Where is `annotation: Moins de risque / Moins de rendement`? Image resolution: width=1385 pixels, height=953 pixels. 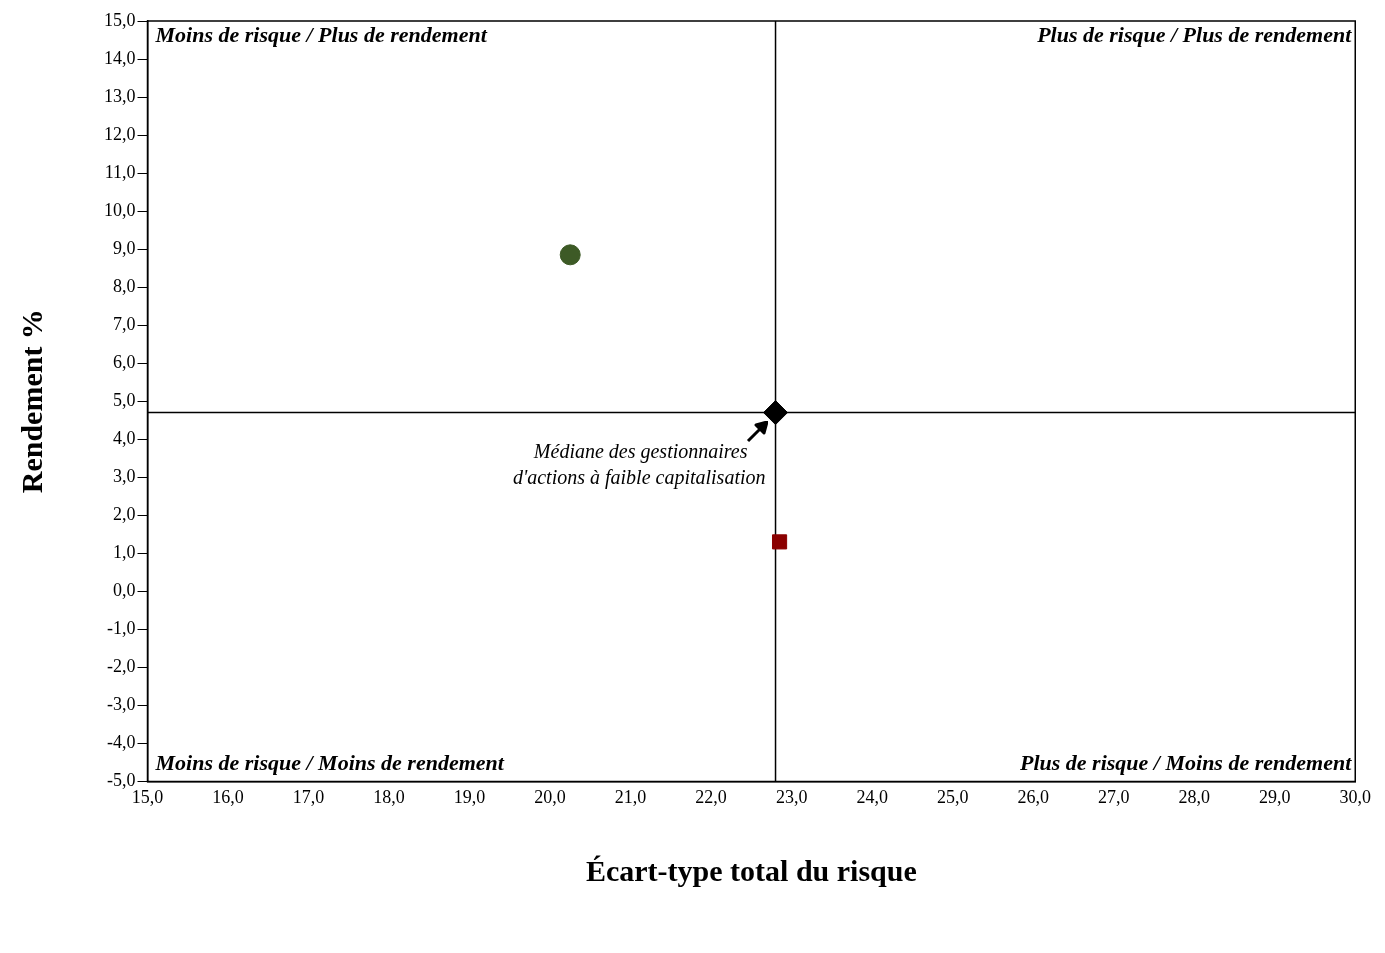 annotation: Moins de risque / Moins de rendement is located at coordinates (329, 763).